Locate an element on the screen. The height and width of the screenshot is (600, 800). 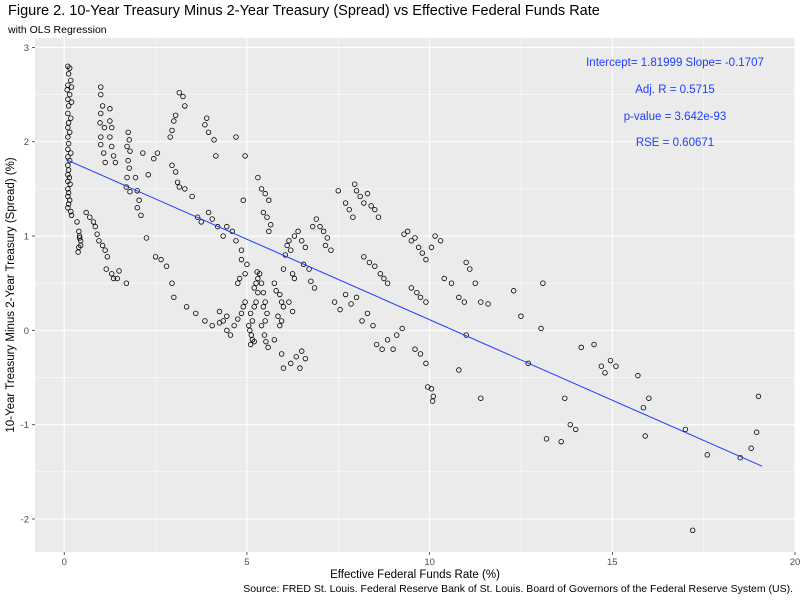
x-axis-ticks: 0 5 10 15 20 is located at coordinates (431, 560).